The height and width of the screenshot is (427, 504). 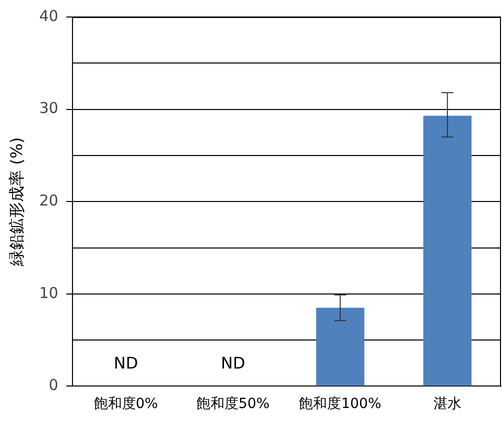 I want to click on x-tick-label: 飽和度100%, so click(x=340, y=404).